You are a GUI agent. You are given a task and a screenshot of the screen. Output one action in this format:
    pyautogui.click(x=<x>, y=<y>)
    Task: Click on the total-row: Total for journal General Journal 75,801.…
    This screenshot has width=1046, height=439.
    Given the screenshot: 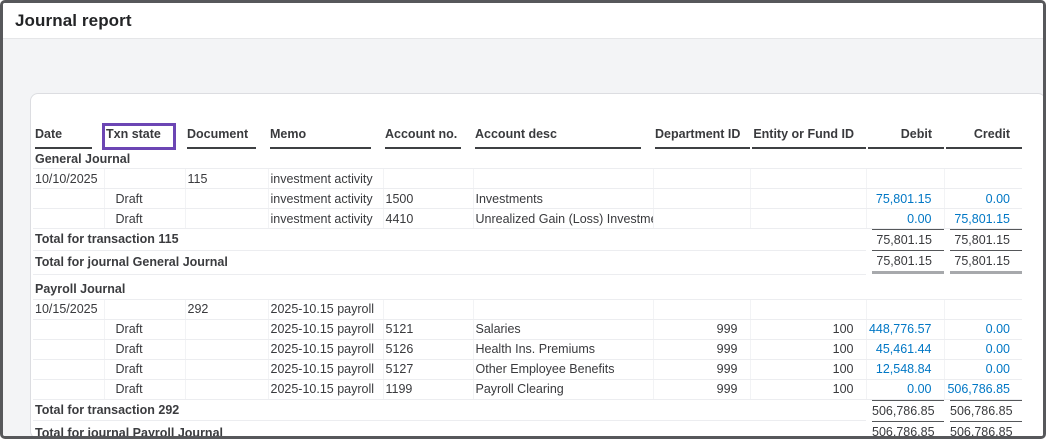 What is the action you would take?
    pyautogui.click(x=527, y=262)
    